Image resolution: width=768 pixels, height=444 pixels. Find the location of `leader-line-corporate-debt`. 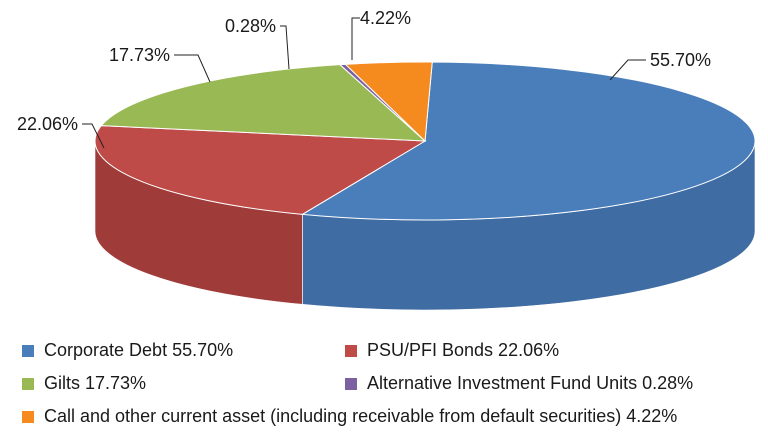

leader-line-corporate-debt is located at coordinates (627, 70).